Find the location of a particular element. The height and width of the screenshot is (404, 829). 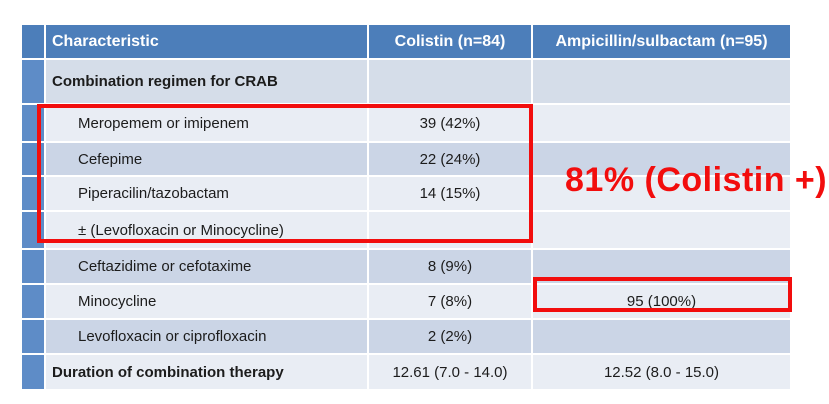

table-row-combination-regimen: Combination regimen for CRAB is located at coordinates (406, 81).